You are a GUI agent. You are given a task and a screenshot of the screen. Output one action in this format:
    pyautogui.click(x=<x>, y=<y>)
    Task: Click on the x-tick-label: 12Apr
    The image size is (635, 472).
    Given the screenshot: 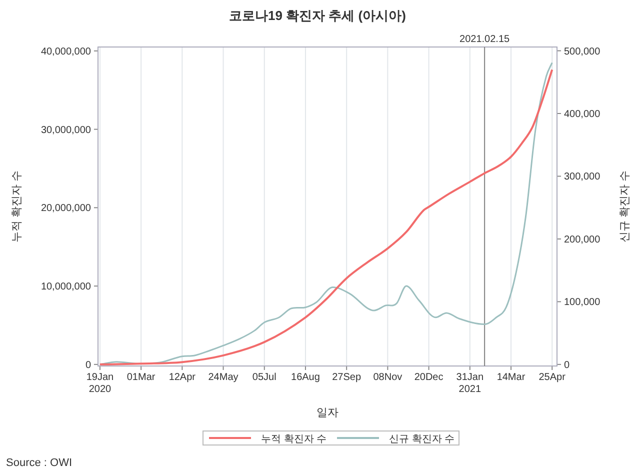 What is the action you would take?
    pyautogui.click(x=182, y=377)
    